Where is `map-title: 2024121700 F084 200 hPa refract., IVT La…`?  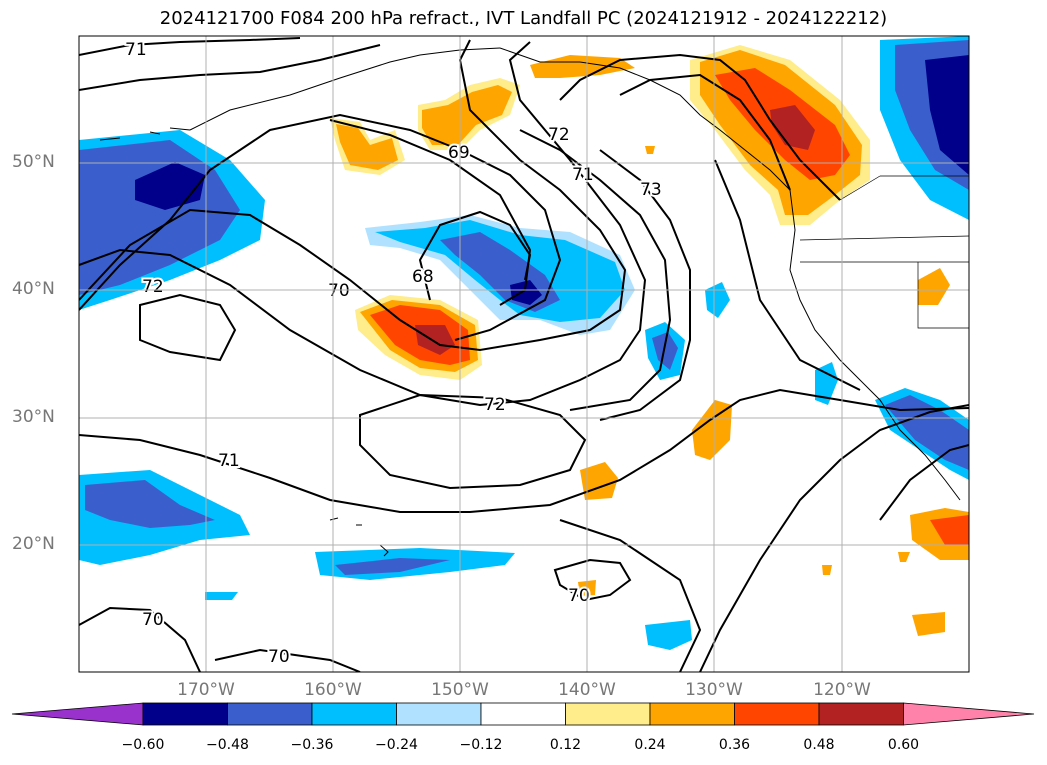 map-title: 2024121700 F084 200 hPa refract., IVT La… is located at coordinates (523, 18).